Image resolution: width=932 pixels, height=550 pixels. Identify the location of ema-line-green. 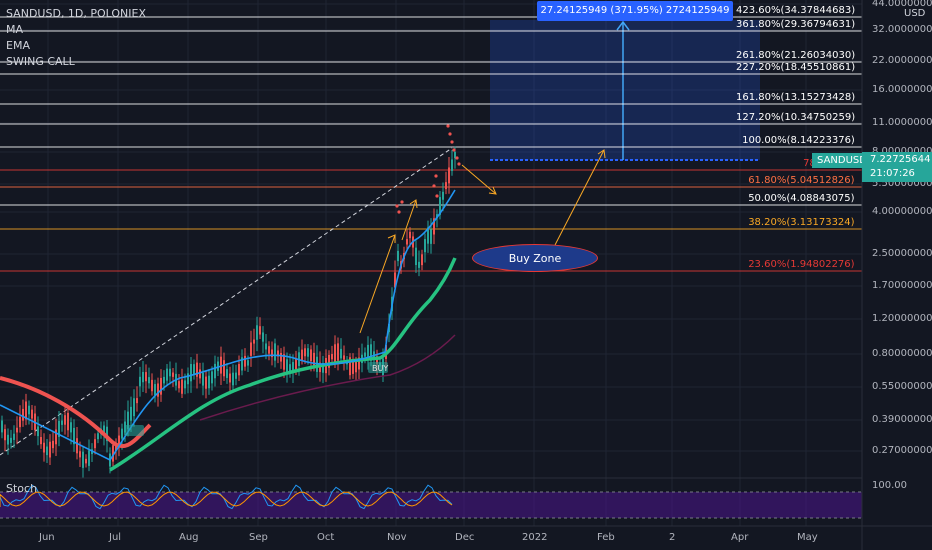
(283, 364).